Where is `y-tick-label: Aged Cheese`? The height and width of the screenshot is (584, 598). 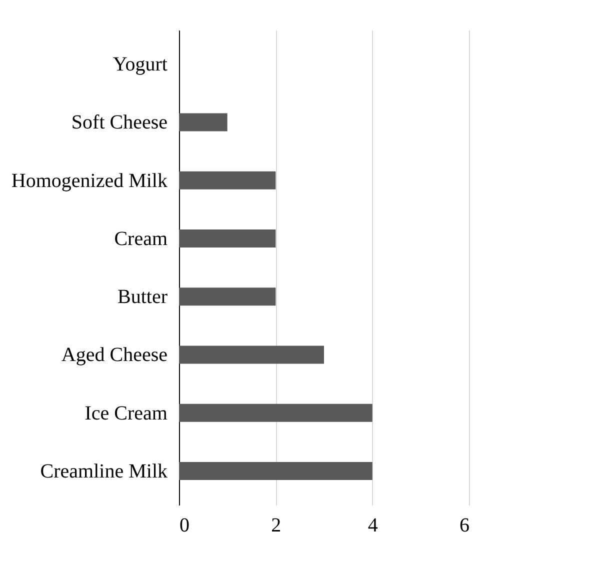
y-tick-label: Aged Cheese is located at coordinates (114, 355).